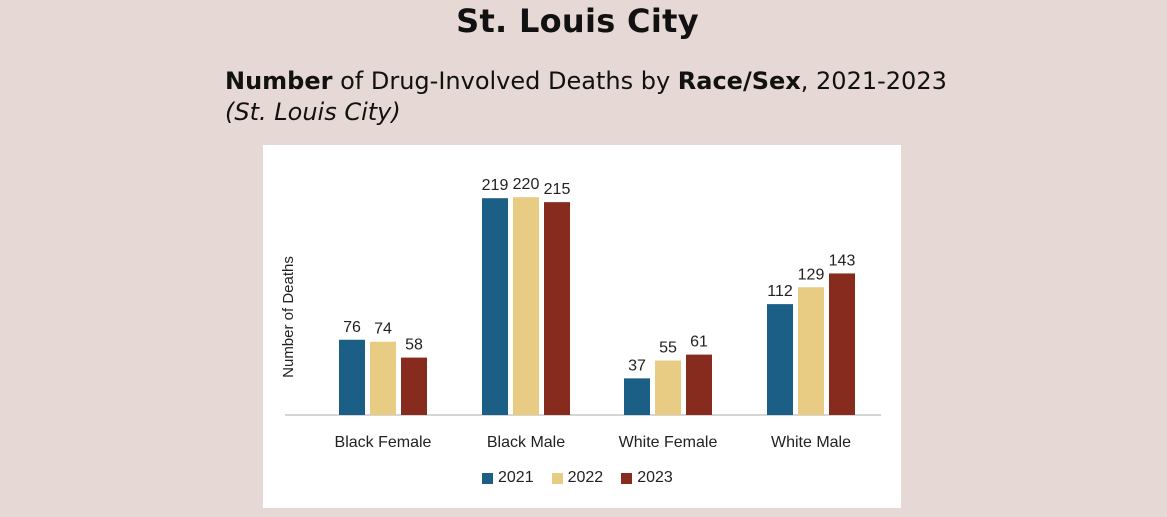 This screenshot has height=517, width=1167. I want to click on legend-label-2021: 2021, so click(516, 477).